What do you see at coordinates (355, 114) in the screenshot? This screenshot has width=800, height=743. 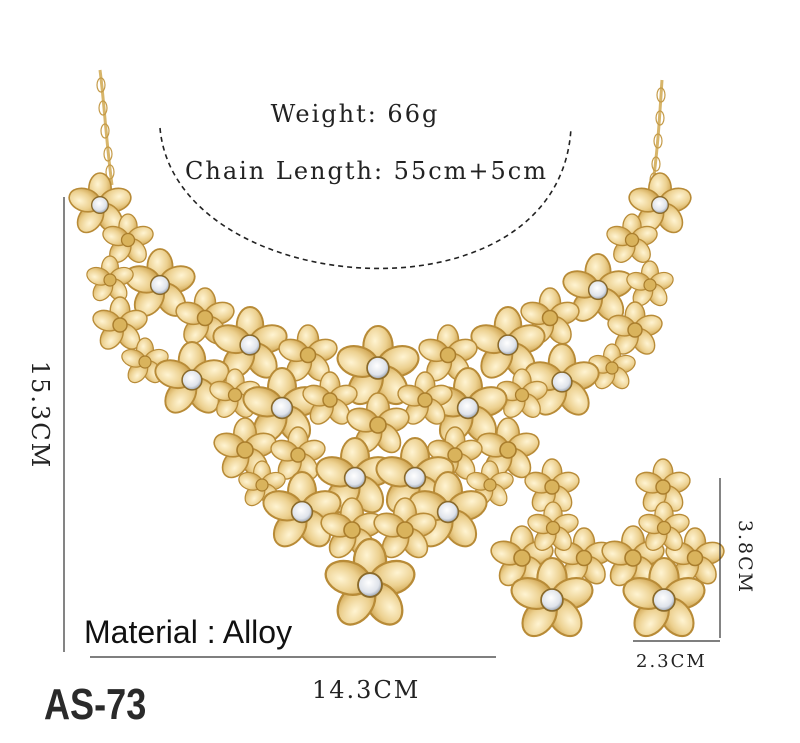 I see `weight-label: Weight: 66g` at bounding box center [355, 114].